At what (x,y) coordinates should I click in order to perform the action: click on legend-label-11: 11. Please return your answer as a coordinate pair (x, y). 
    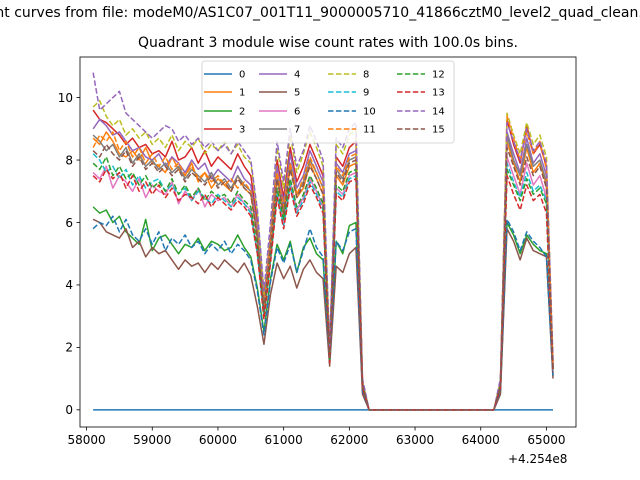
    Looking at the image, I should click on (369, 130).